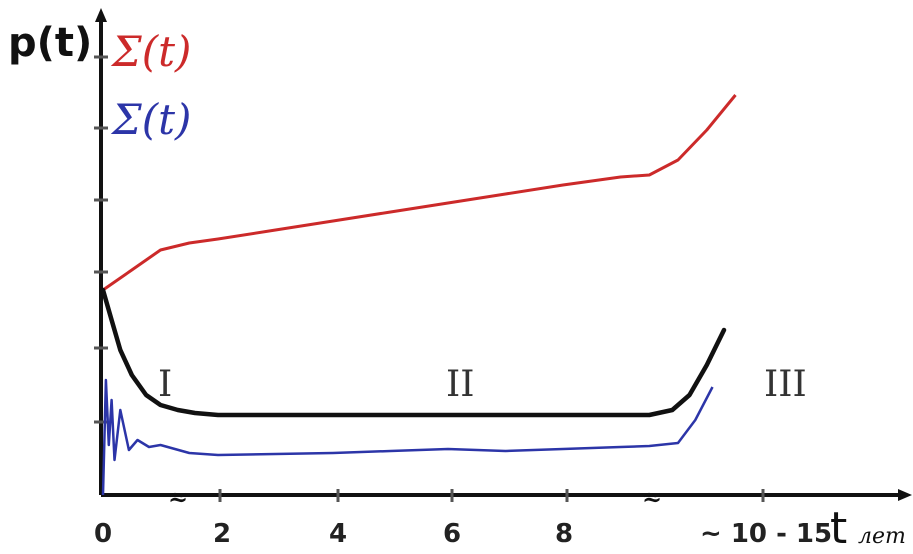  What do you see at coordinates (407, 437) in the screenshot?
I see `series-blue-line` at bounding box center [407, 437].